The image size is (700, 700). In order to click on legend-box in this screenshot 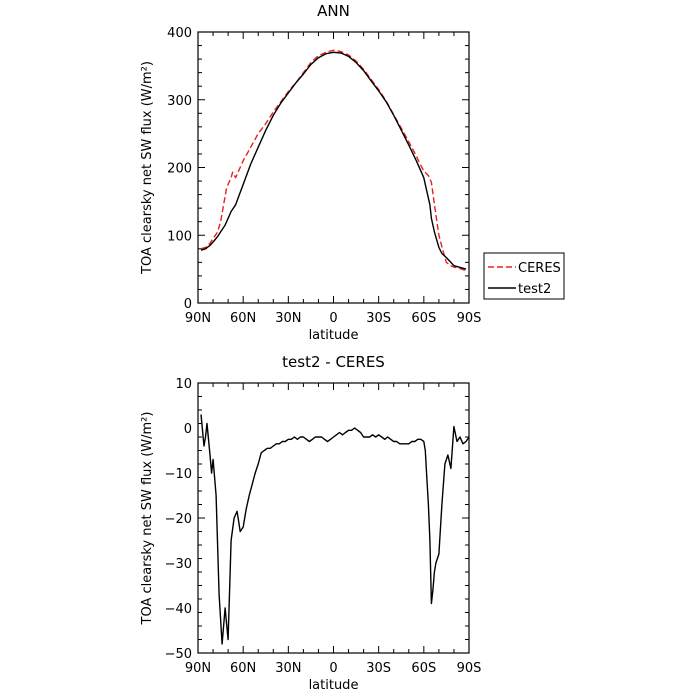, I will do `click(524, 276)`.